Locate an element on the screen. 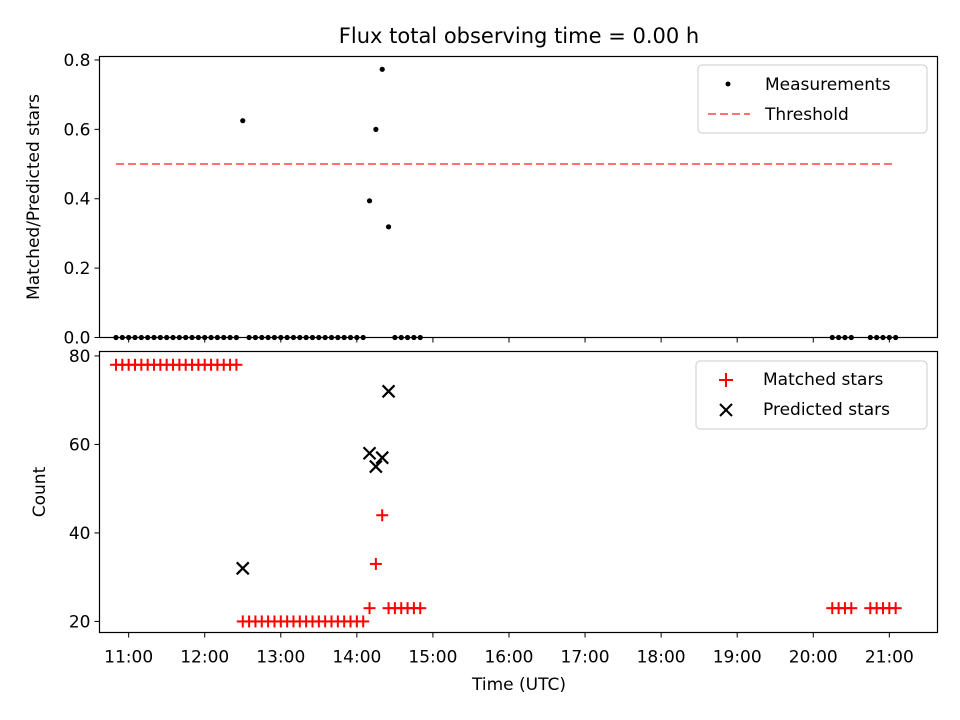 Image resolution: width=960 pixels, height=720 pixels. top-legend-box is located at coordinates (812, 99).